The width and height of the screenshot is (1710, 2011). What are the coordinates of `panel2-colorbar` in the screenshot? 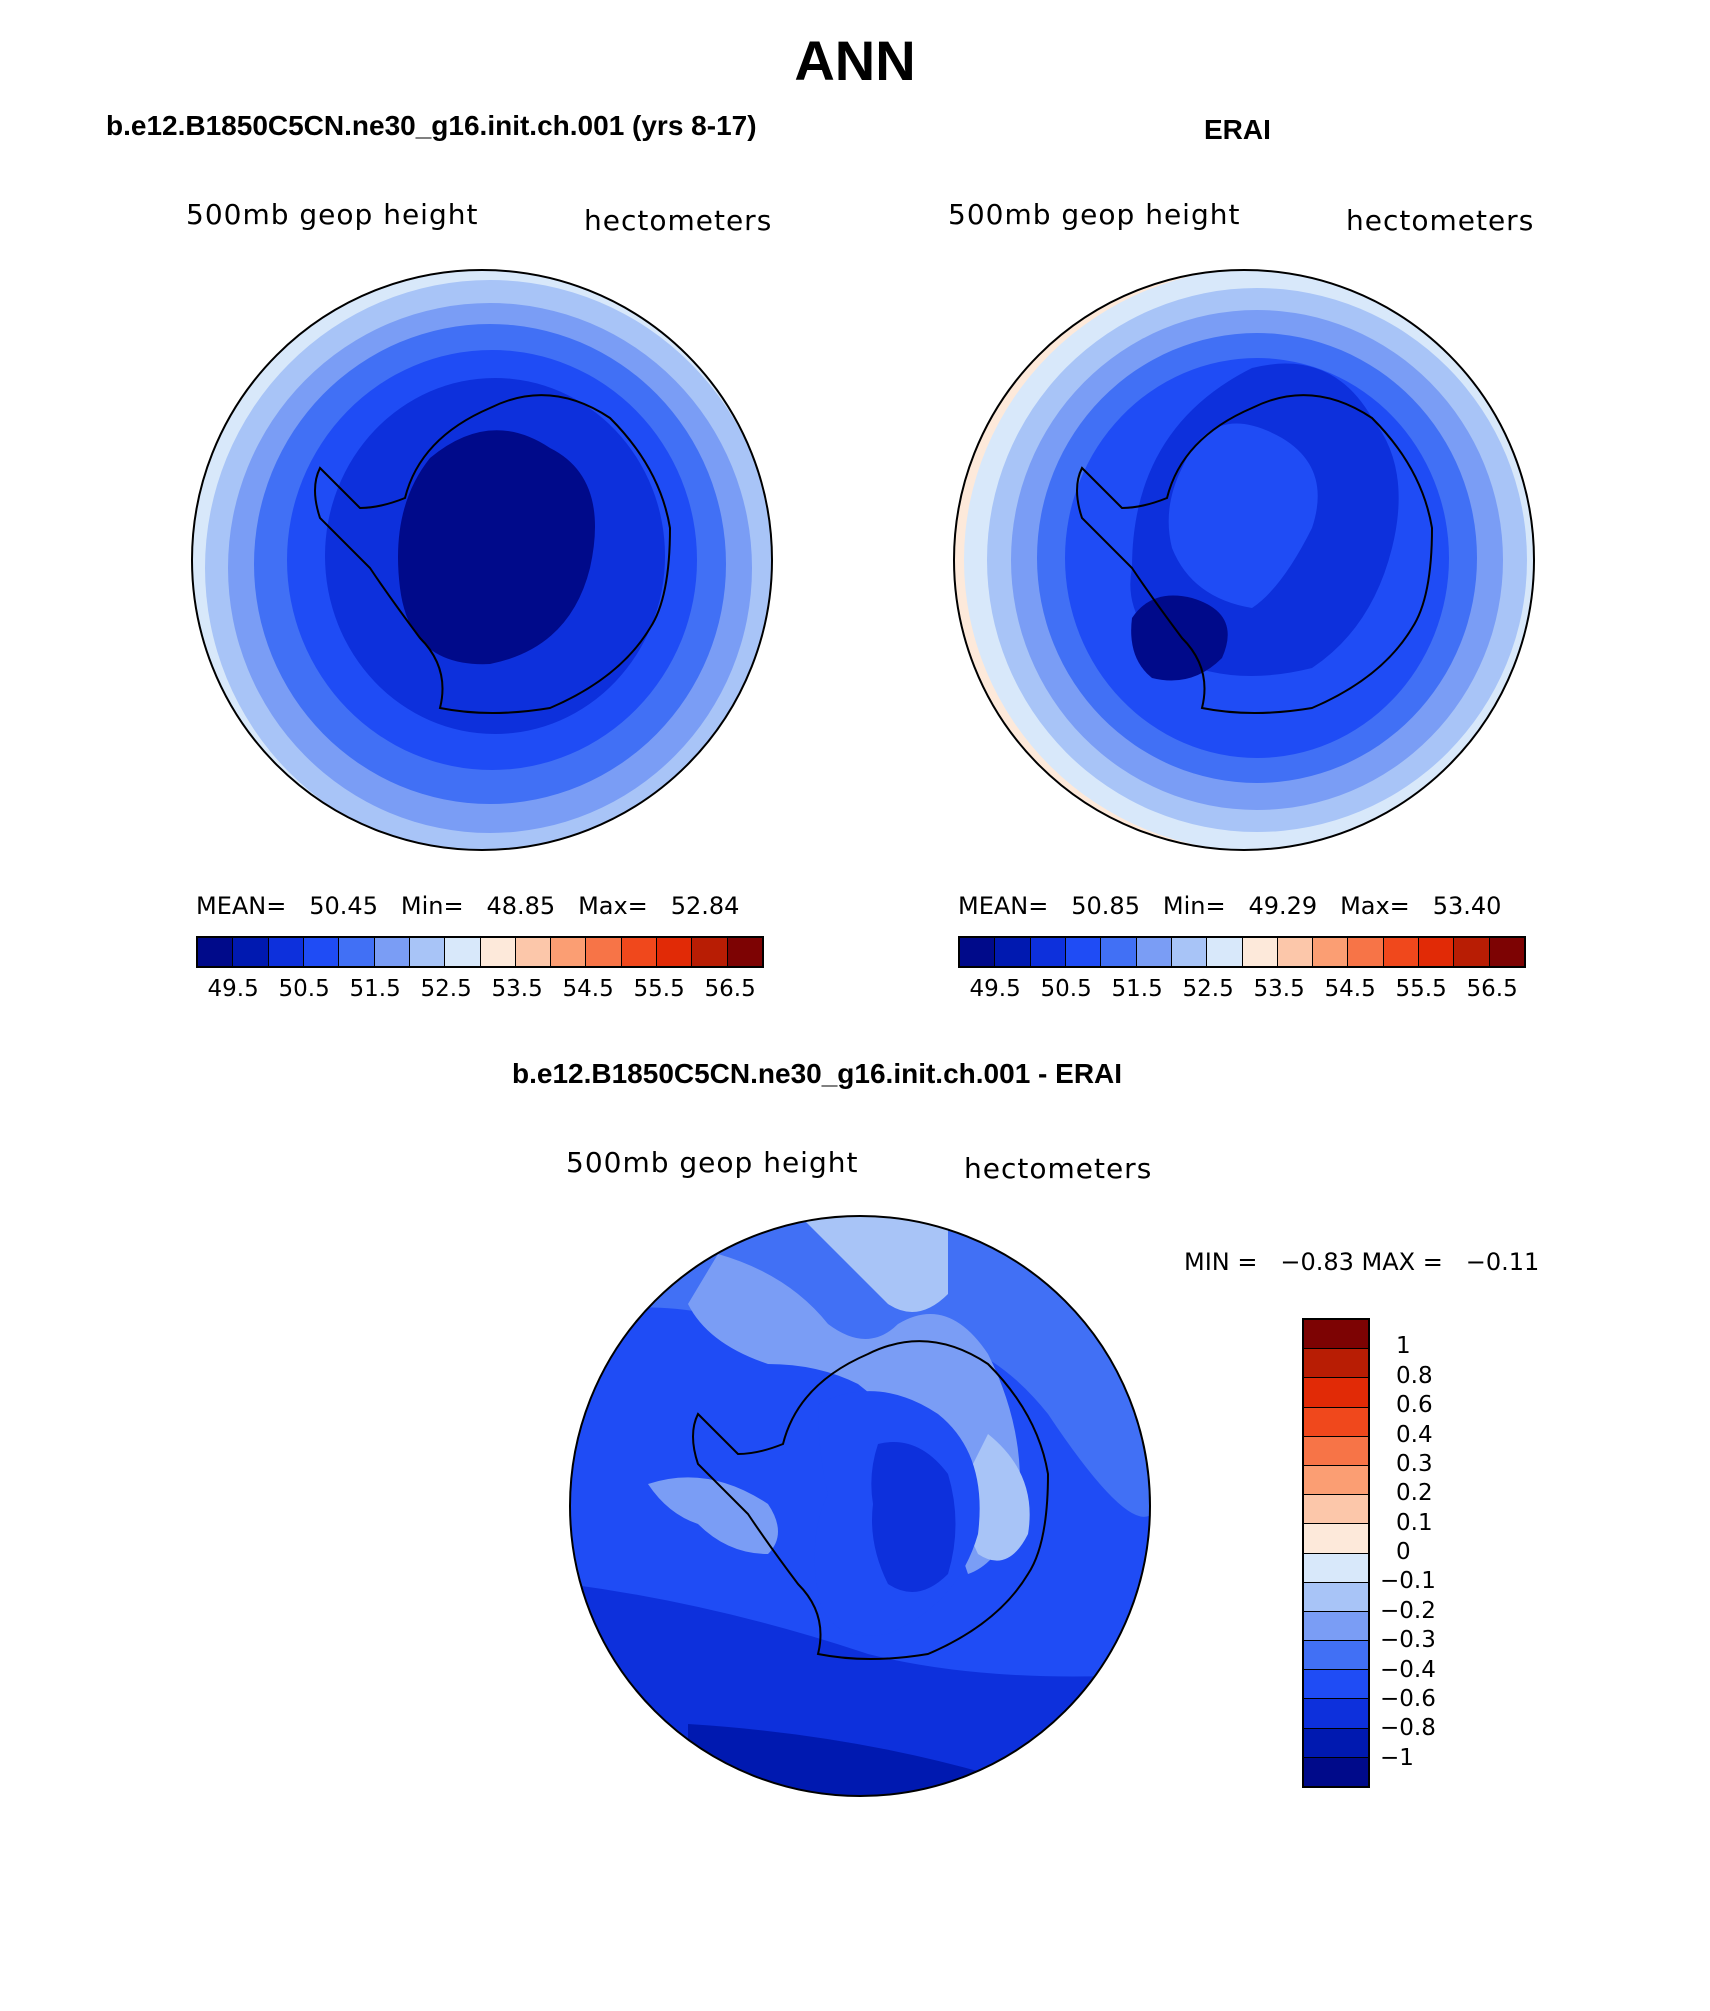 It's located at (1242, 952).